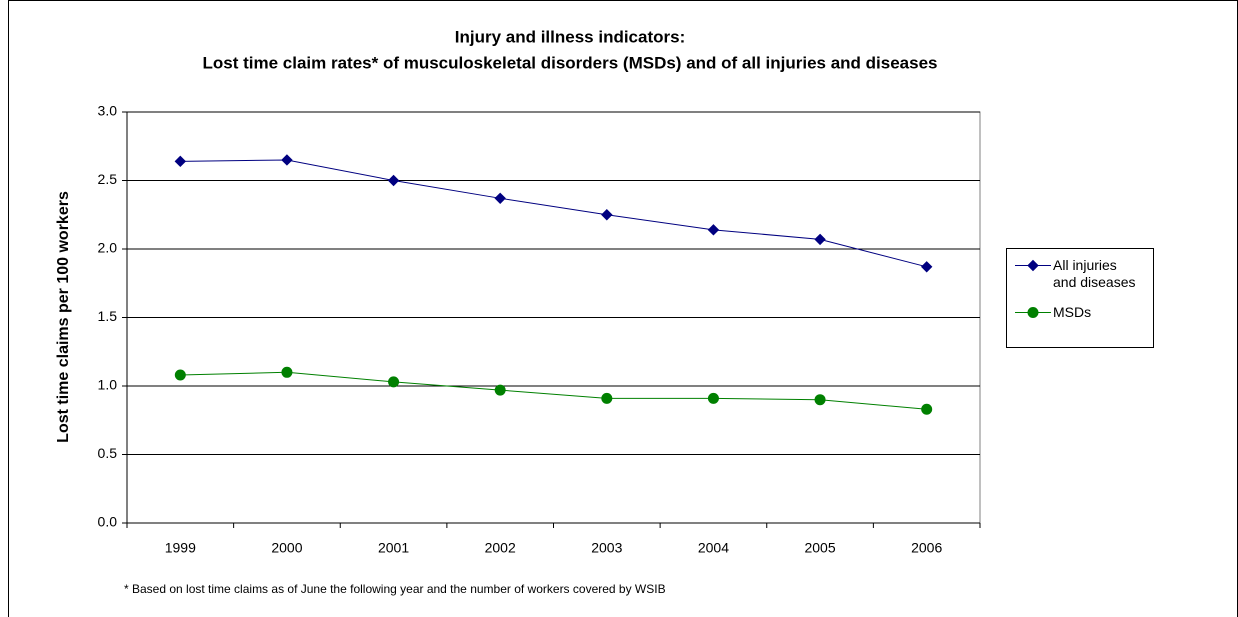 This screenshot has height=617, width=1238. I want to click on y-tick-label: 0.5, so click(108, 453).